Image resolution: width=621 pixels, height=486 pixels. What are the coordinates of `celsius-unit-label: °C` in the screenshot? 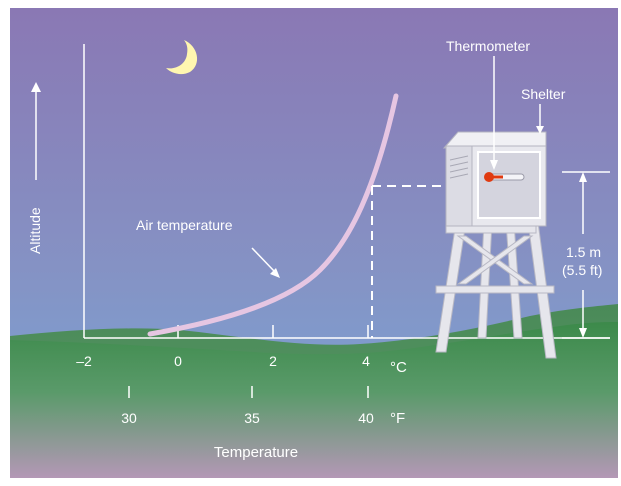 It's located at (398, 367).